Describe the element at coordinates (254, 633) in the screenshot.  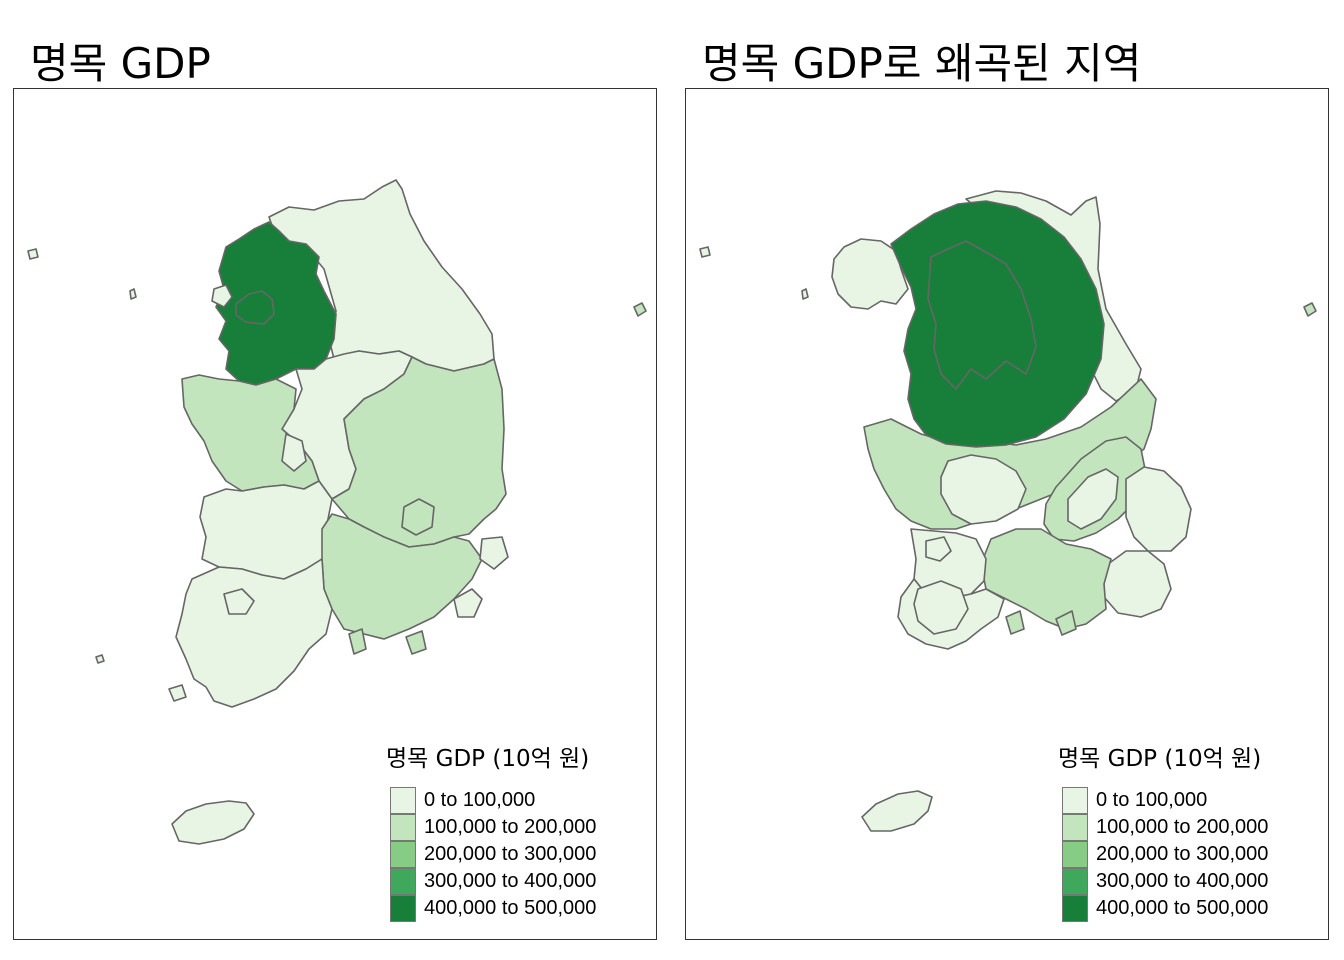
I see `region-jeonnam` at that location.